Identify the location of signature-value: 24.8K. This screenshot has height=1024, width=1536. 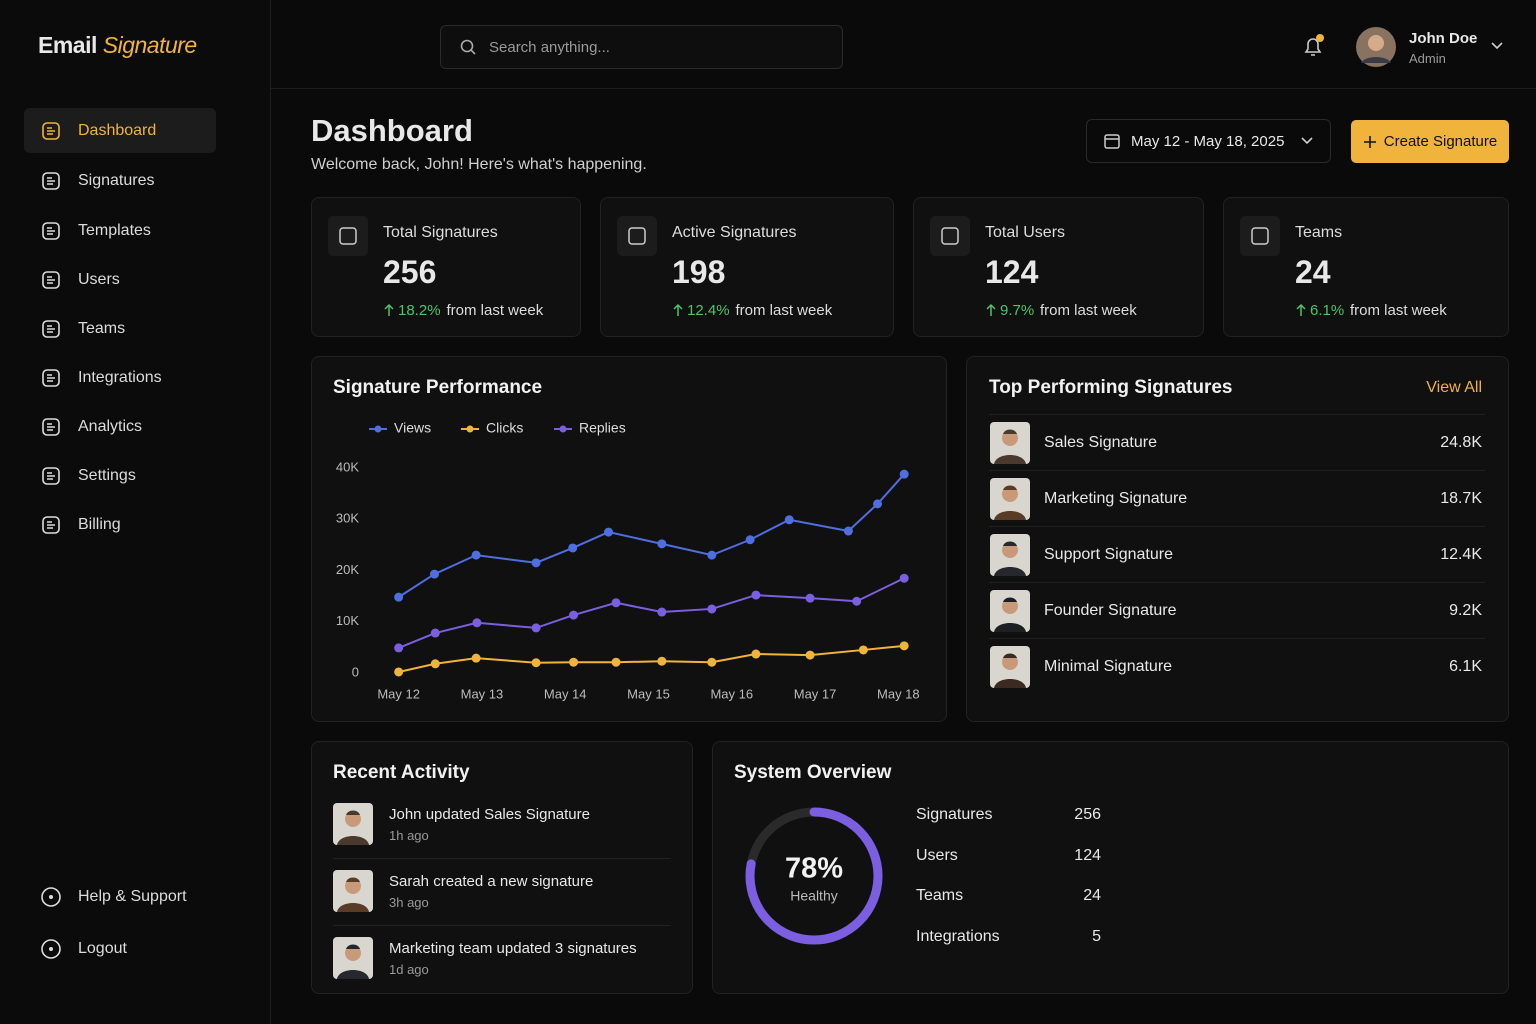
(1461, 442).